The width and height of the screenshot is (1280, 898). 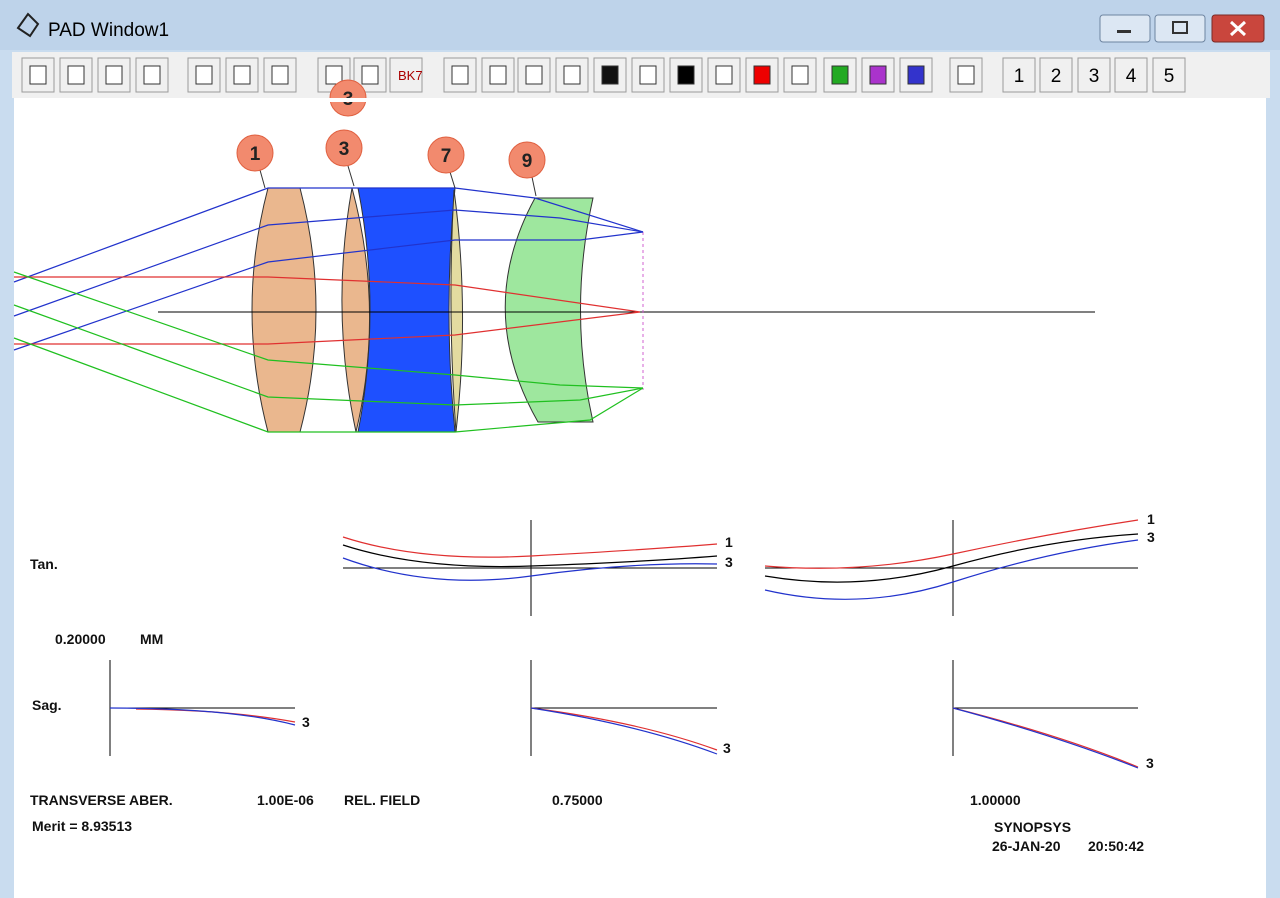 What do you see at coordinates (285, 800) in the screenshot?
I see `wavelength: 1.00E-06` at bounding box center [285, 800].